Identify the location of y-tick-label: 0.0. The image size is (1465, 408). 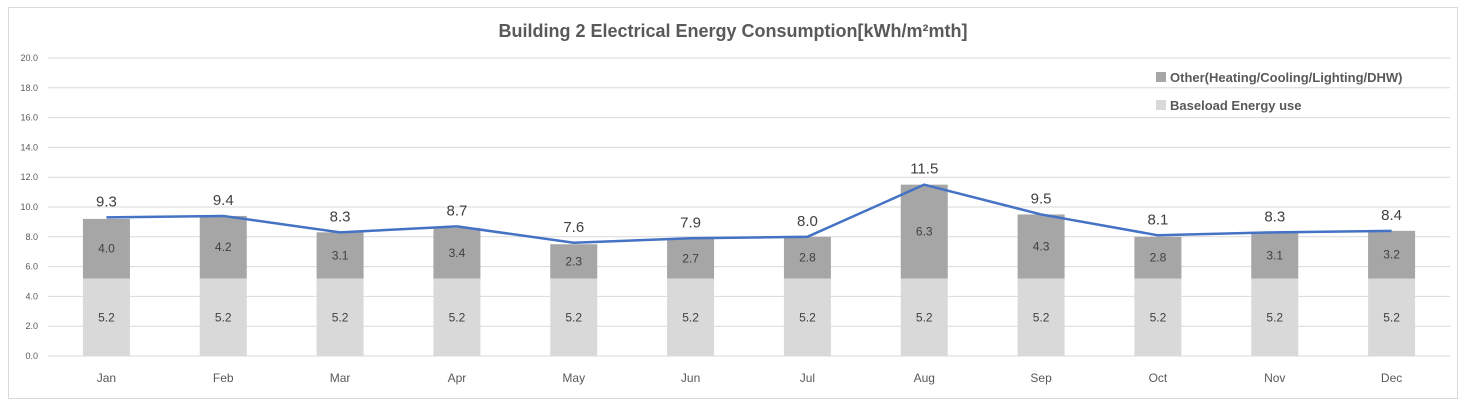
(31, 356).